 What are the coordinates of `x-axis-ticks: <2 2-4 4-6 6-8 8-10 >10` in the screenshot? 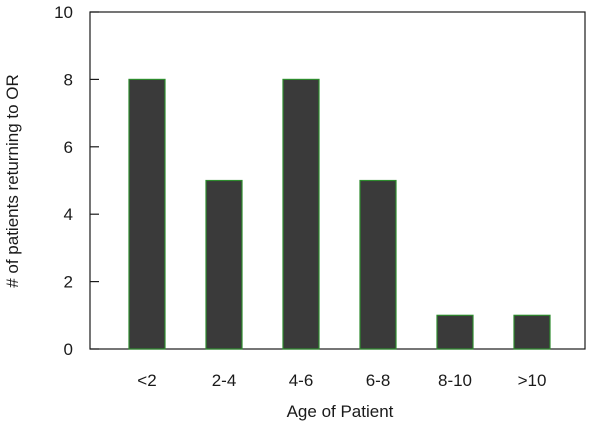 It's located at (341, 380).